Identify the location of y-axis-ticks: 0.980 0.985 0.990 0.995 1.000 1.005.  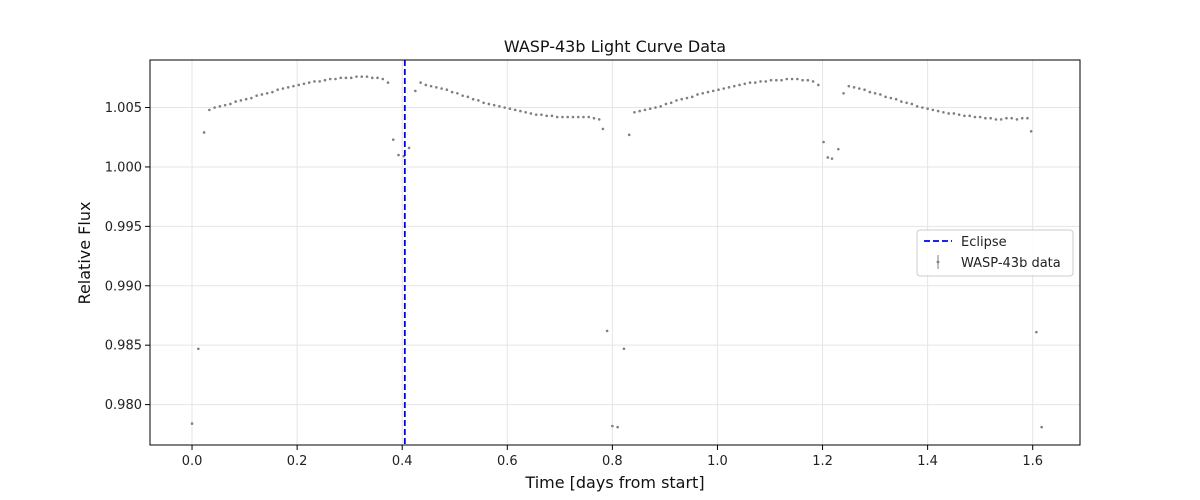
(127, 257).